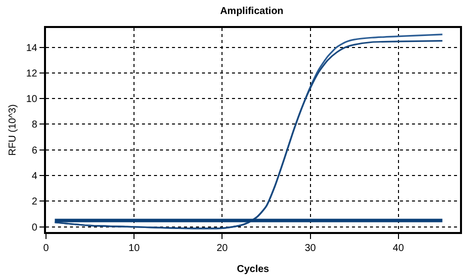 The image size is (475, 276). What do you see at coordinates (253, 269) in the screenshot?
I see `x-axis-title: Cycles` at bounding box center [253, 269].